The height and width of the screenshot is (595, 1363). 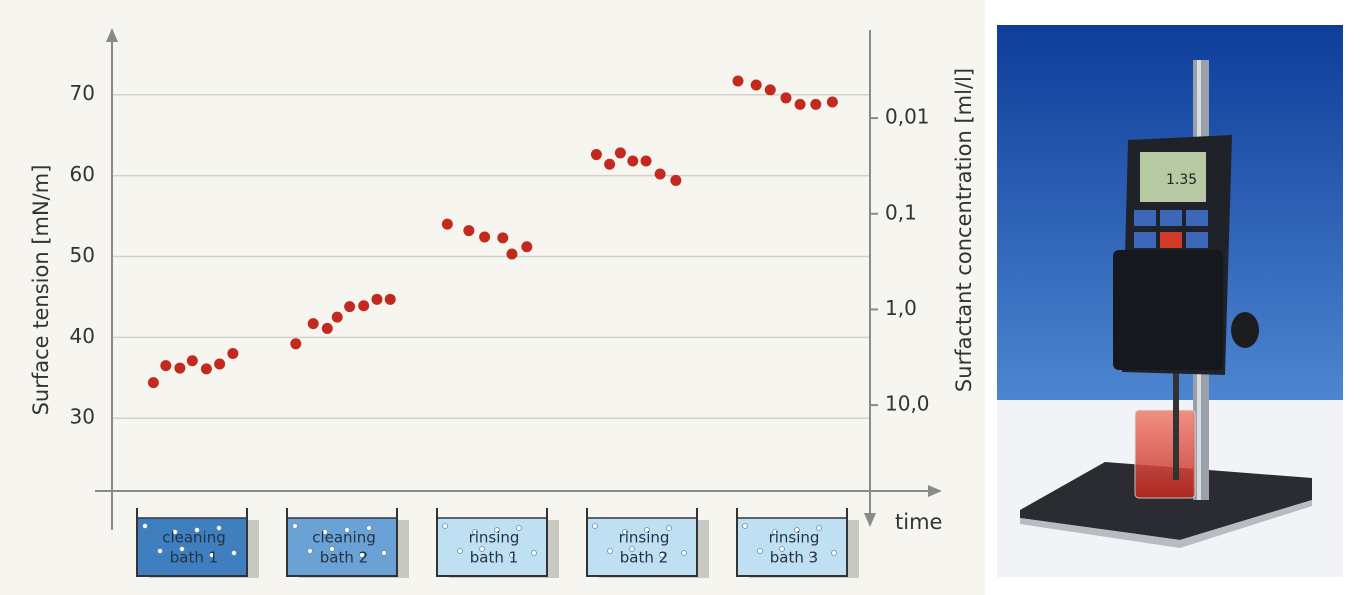 I want to click on x-axis-label: time, so click(x=918, y=522).